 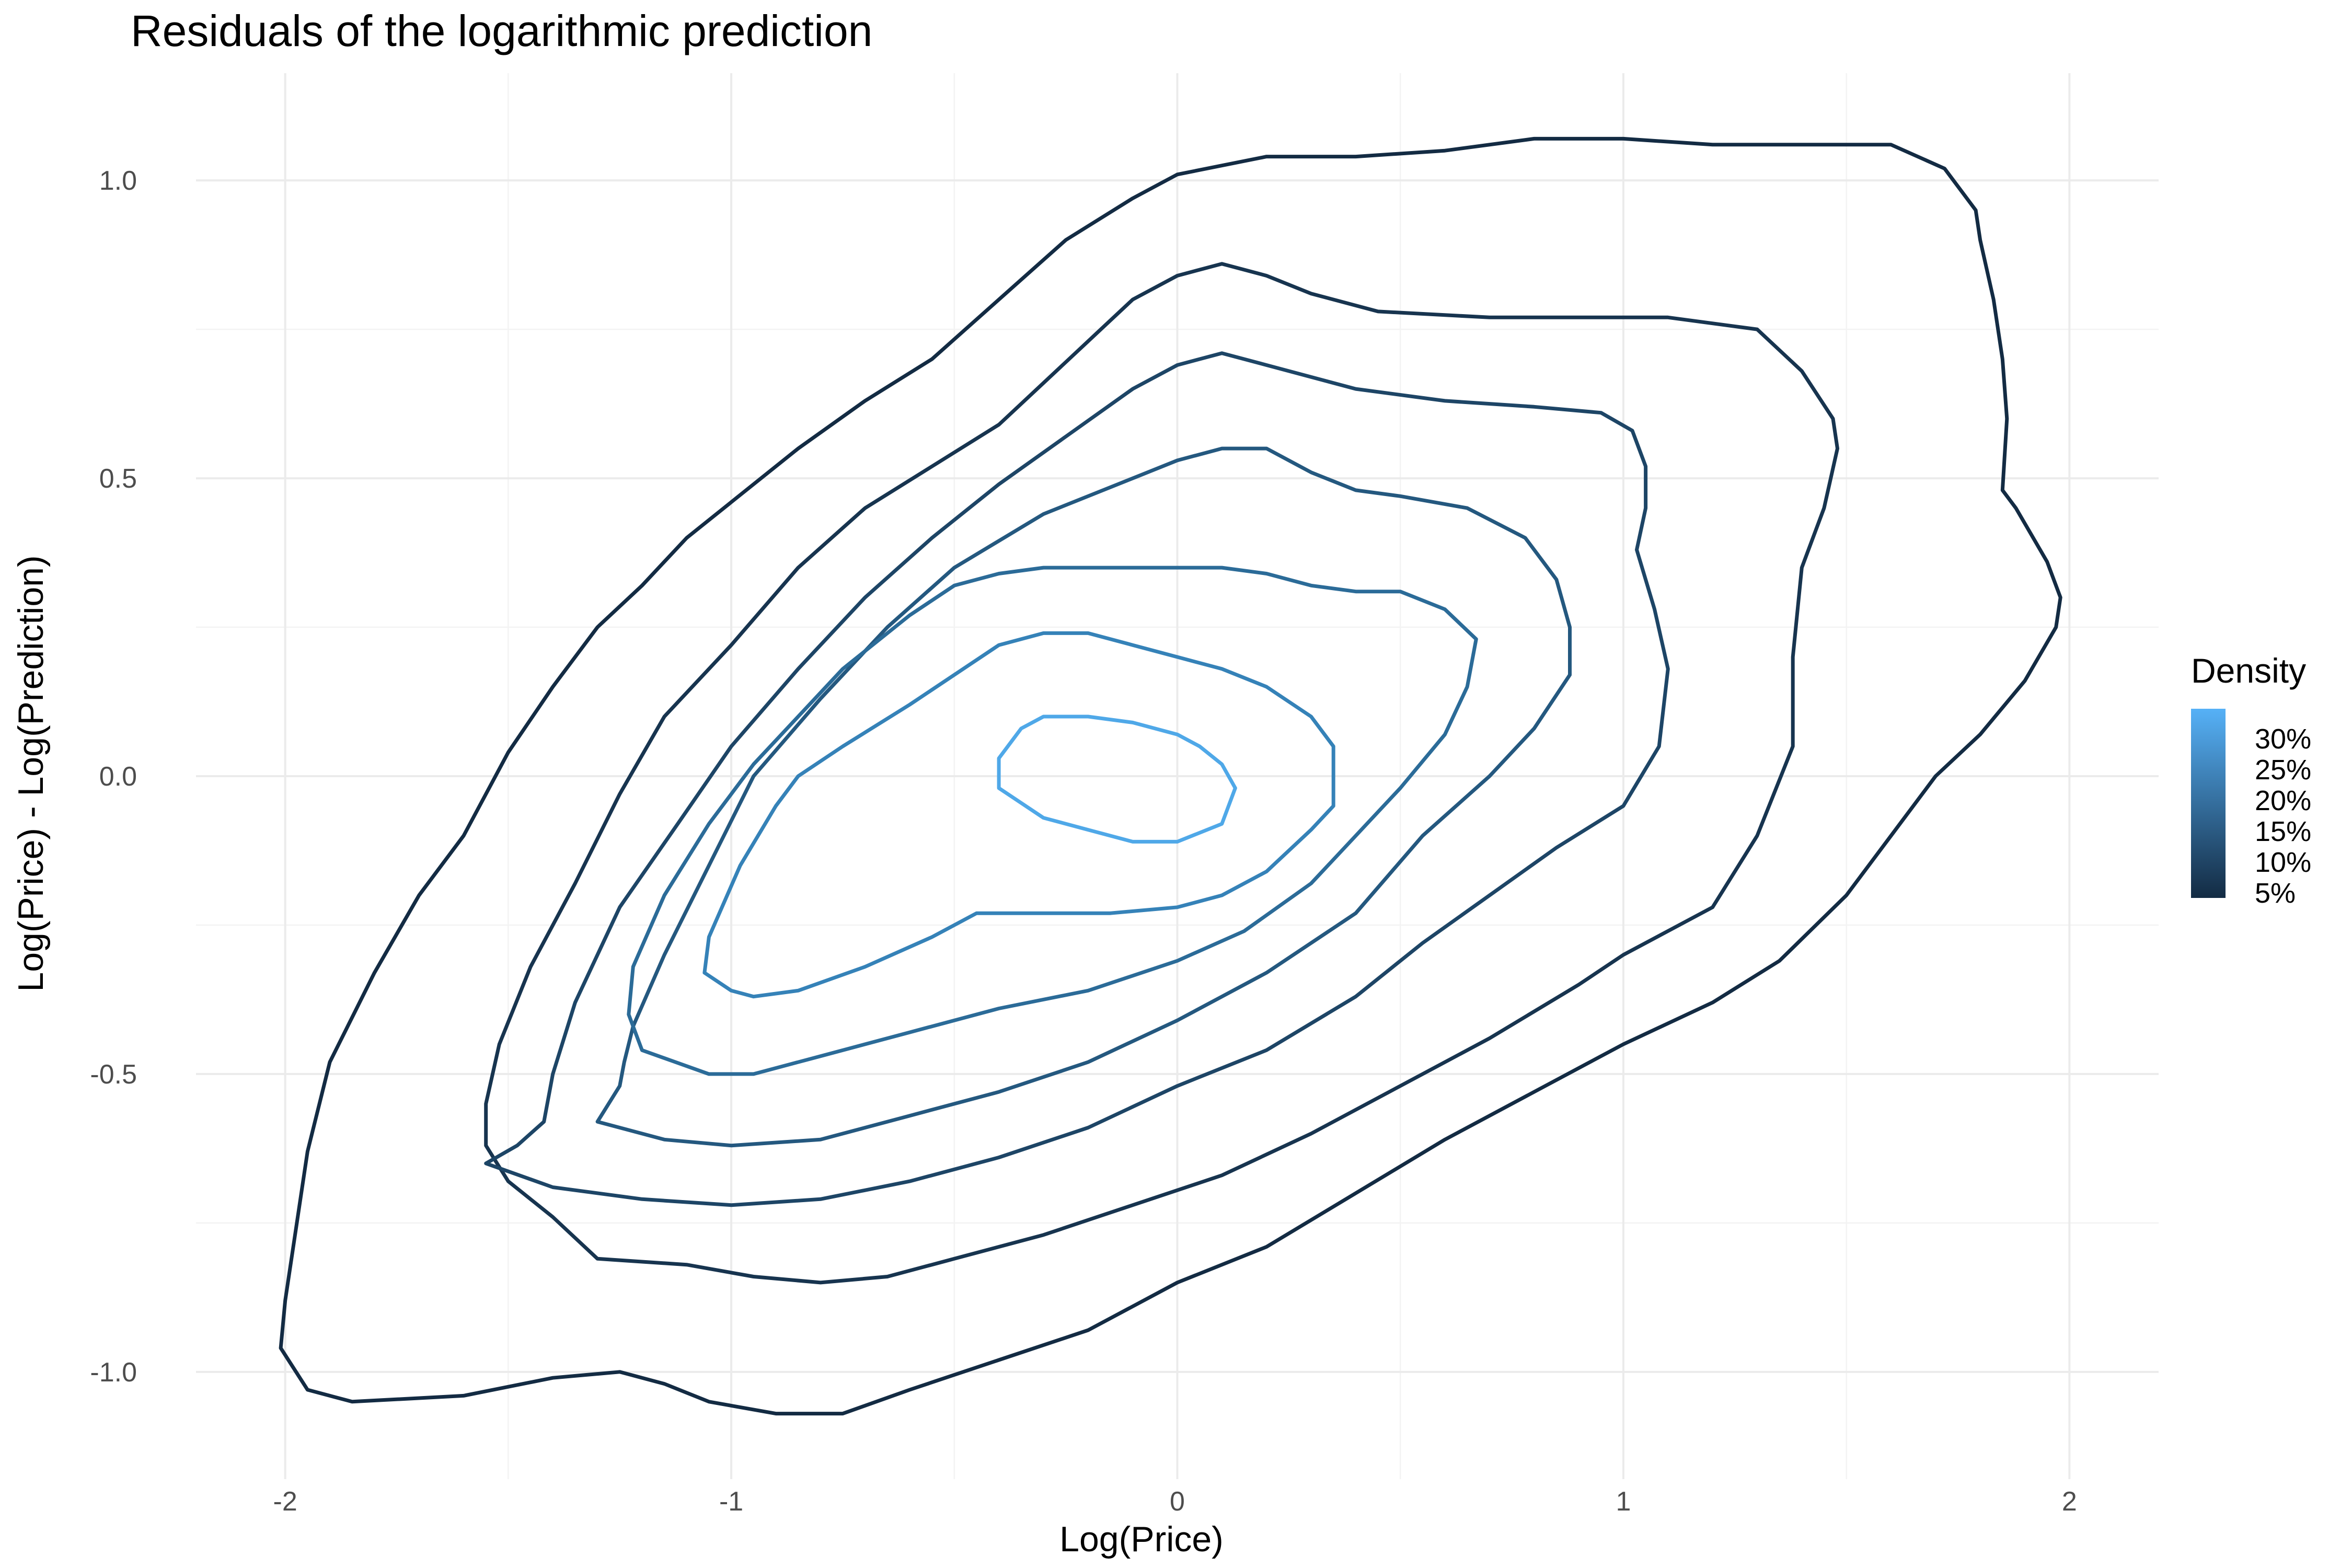 What do you see at coordinates (118, 479) in the screenshot?
I see `y-tick-label: 0.5` at bounding box center [118, 479].